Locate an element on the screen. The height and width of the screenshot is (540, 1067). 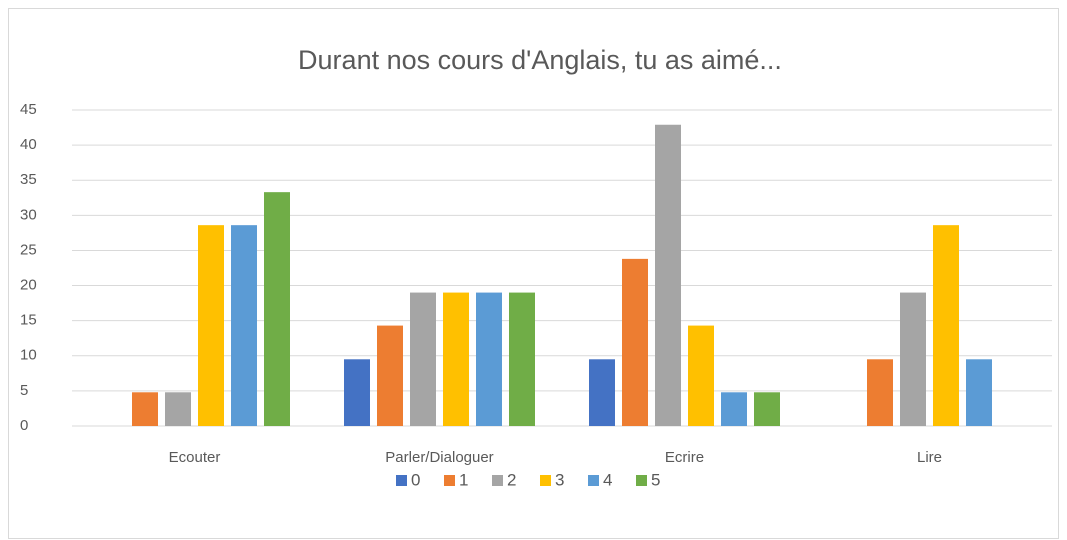
y-tick-label: 0 is located at coordinates (24, 425).